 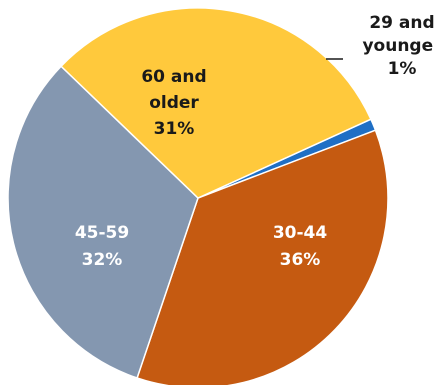 I want to click on slice-label-29-and-younger: 29 and younger 1%, so click(x=398, y=46).